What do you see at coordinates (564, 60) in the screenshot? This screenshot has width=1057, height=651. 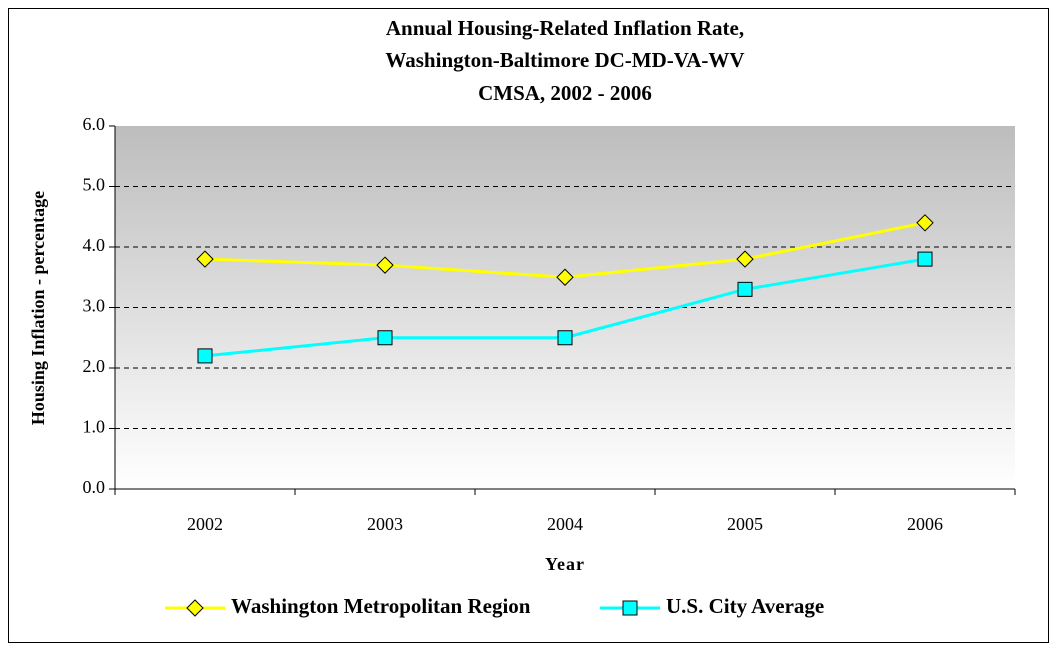 I see `chart-title: Washington-Baltimore DC-MD-VA-WV` at bounding box center [564, 60].